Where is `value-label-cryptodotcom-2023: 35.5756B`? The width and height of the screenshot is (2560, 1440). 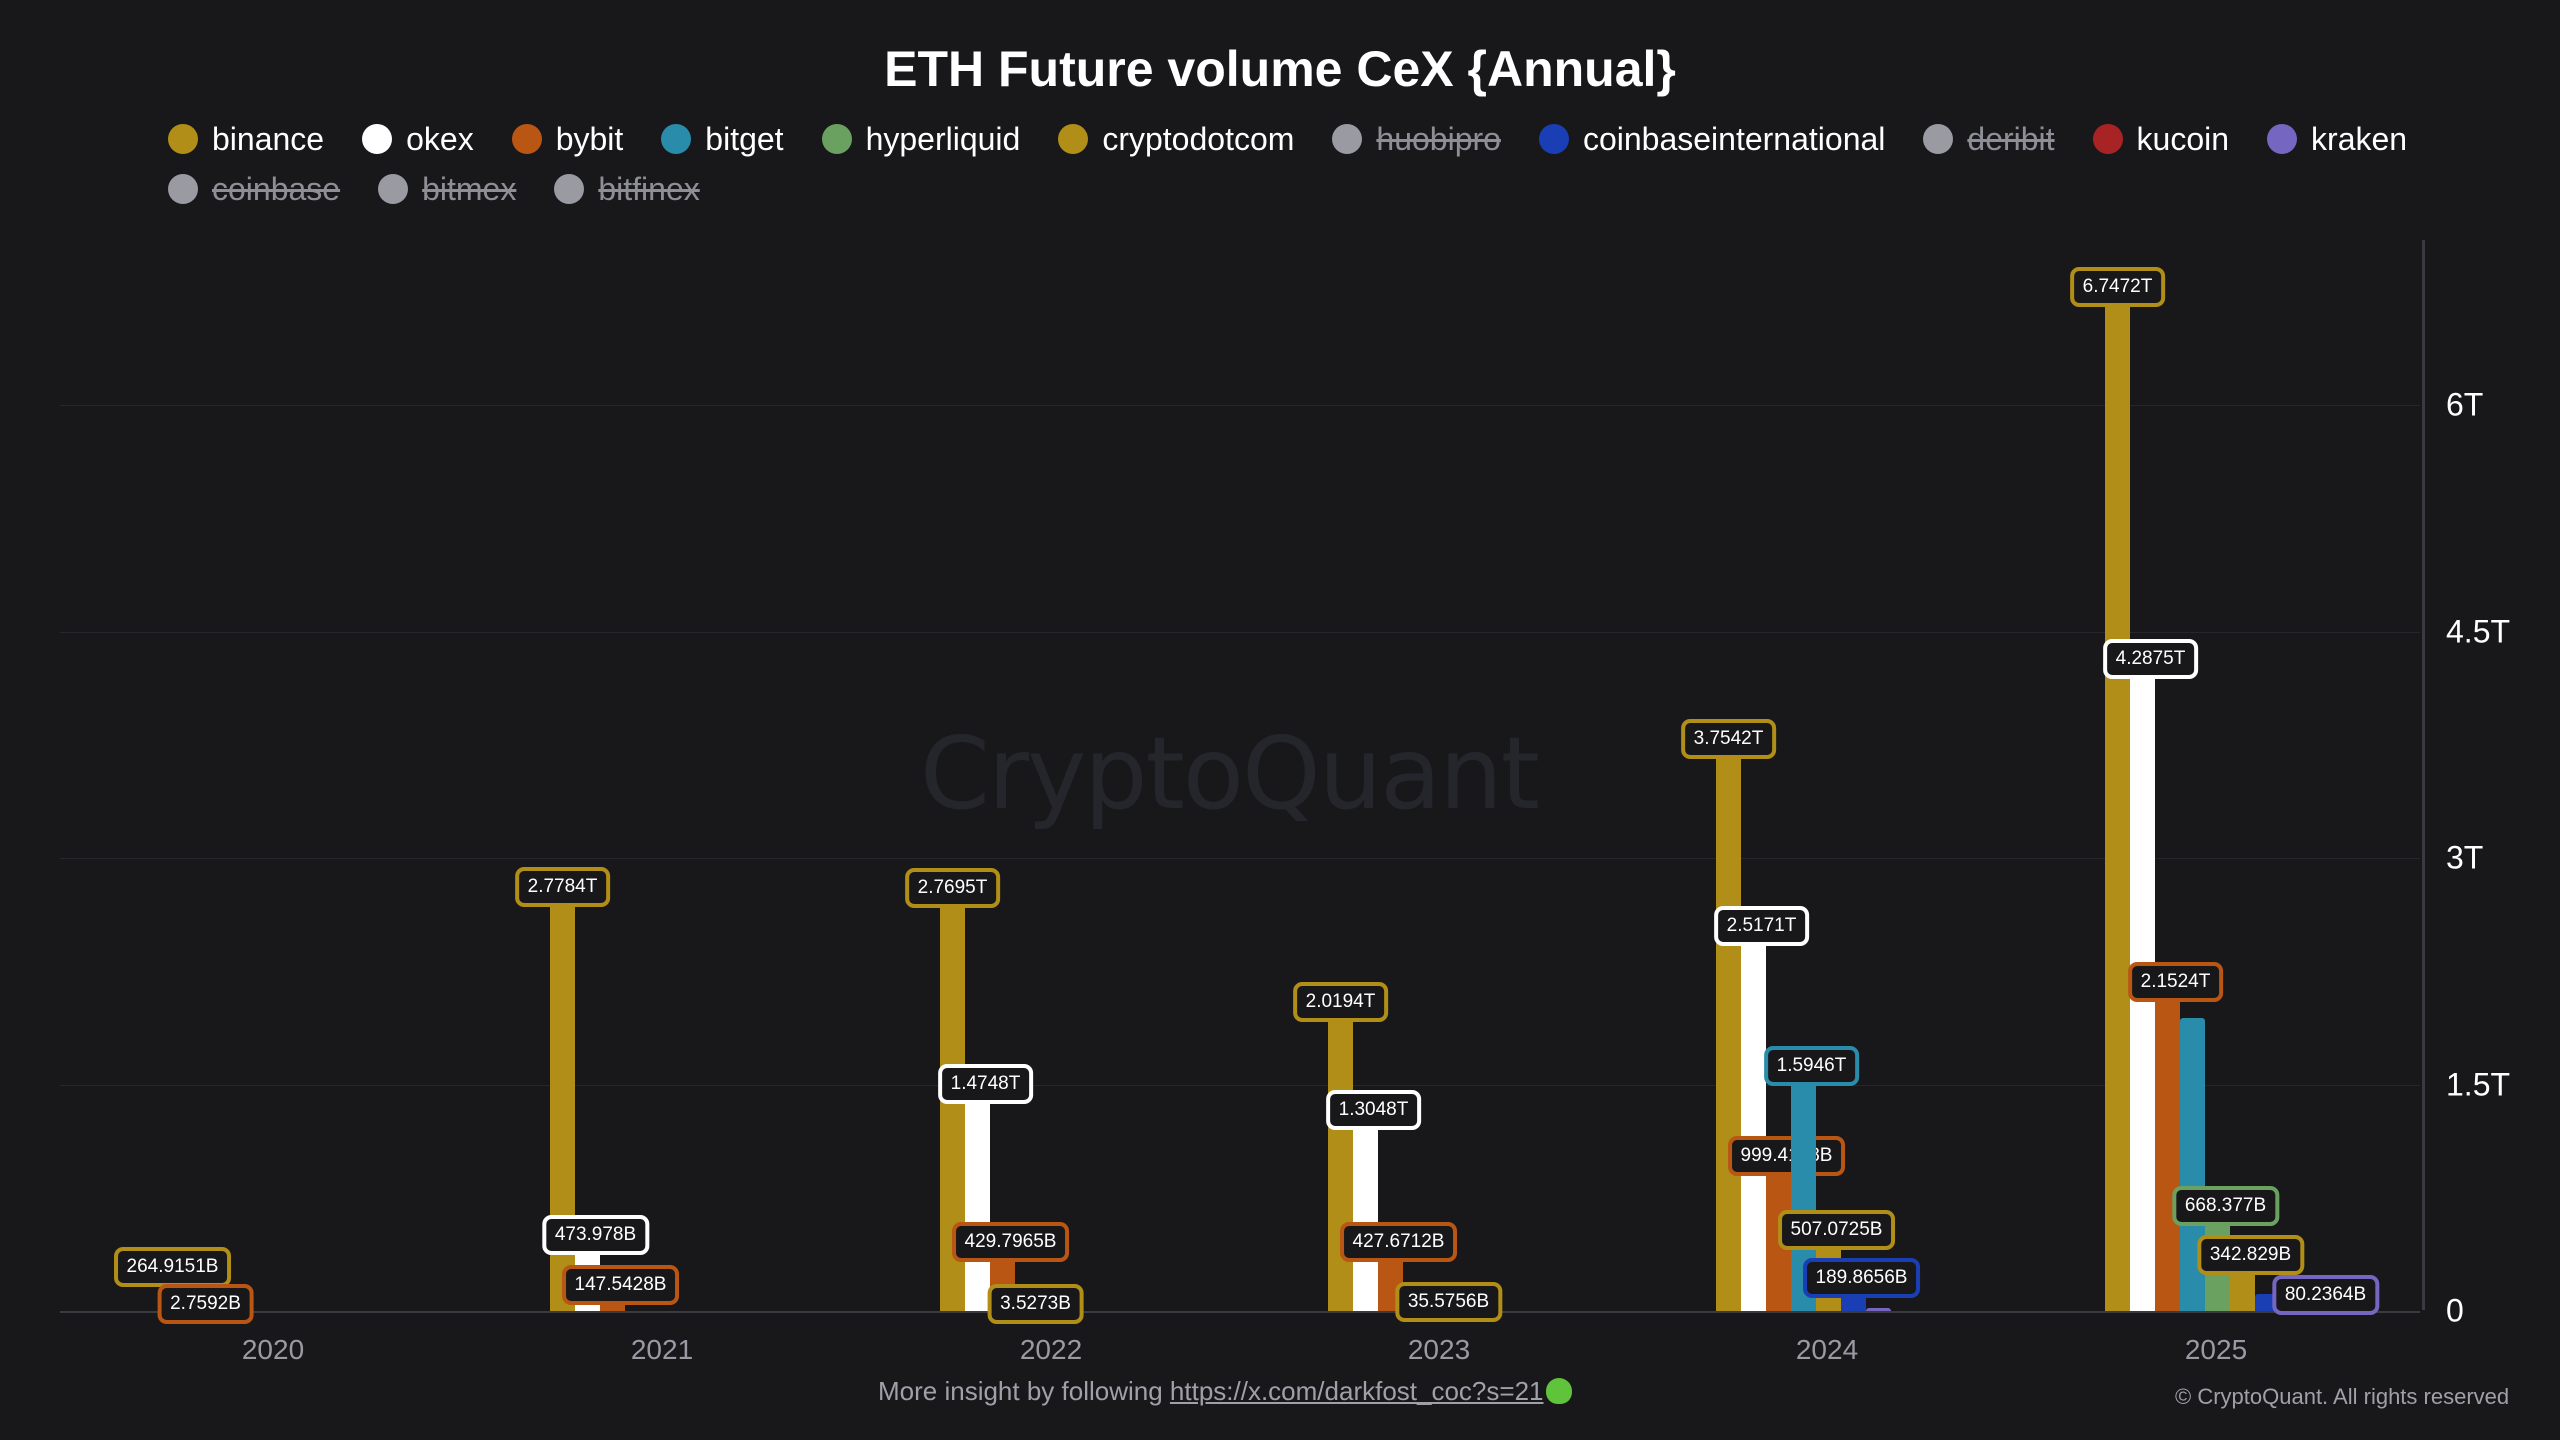 value-label-cryptodotcom-2023: 35.5756B is located at coordinates (1448, 1301).